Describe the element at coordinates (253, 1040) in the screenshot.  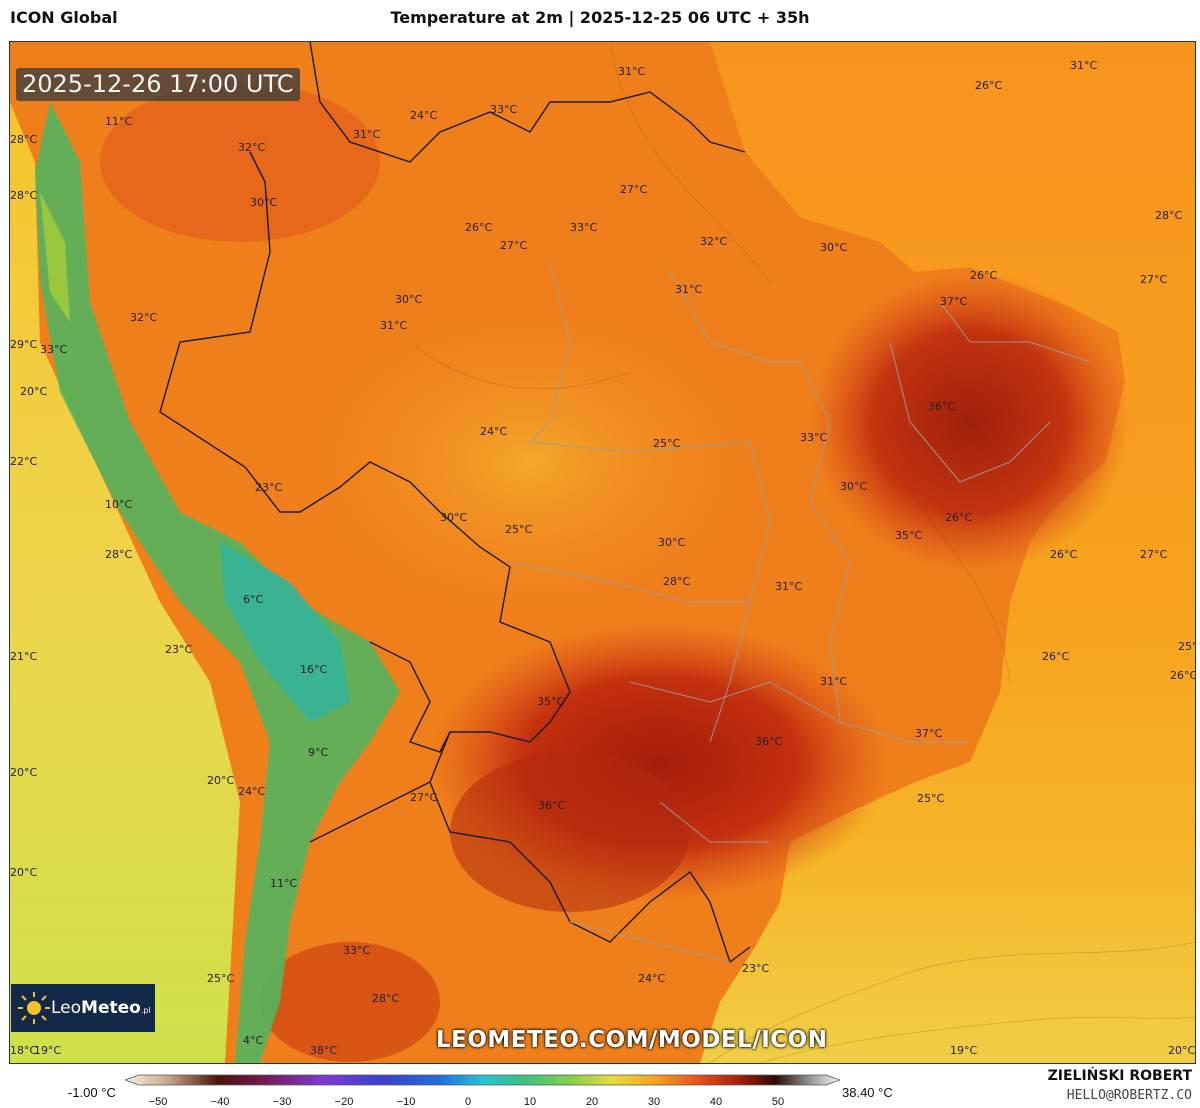
I see `temperature-label: 4°C` at that location.